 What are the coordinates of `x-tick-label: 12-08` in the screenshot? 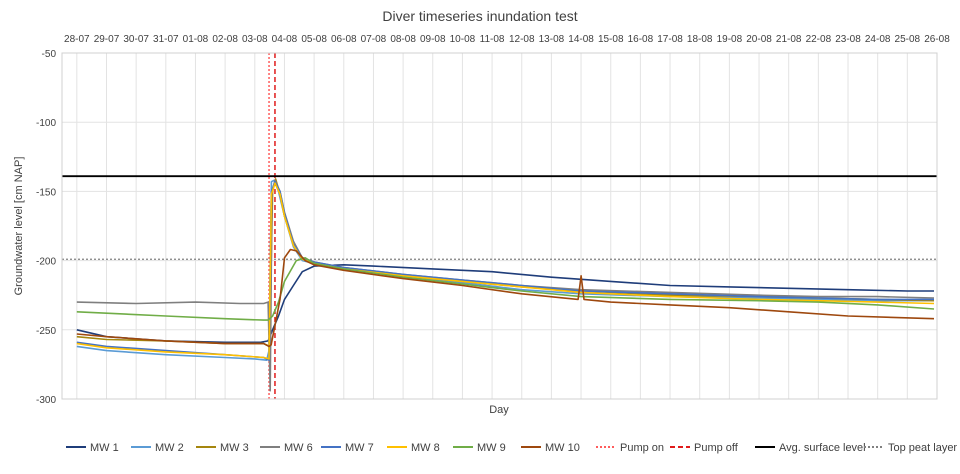 It's located at (522, 39).